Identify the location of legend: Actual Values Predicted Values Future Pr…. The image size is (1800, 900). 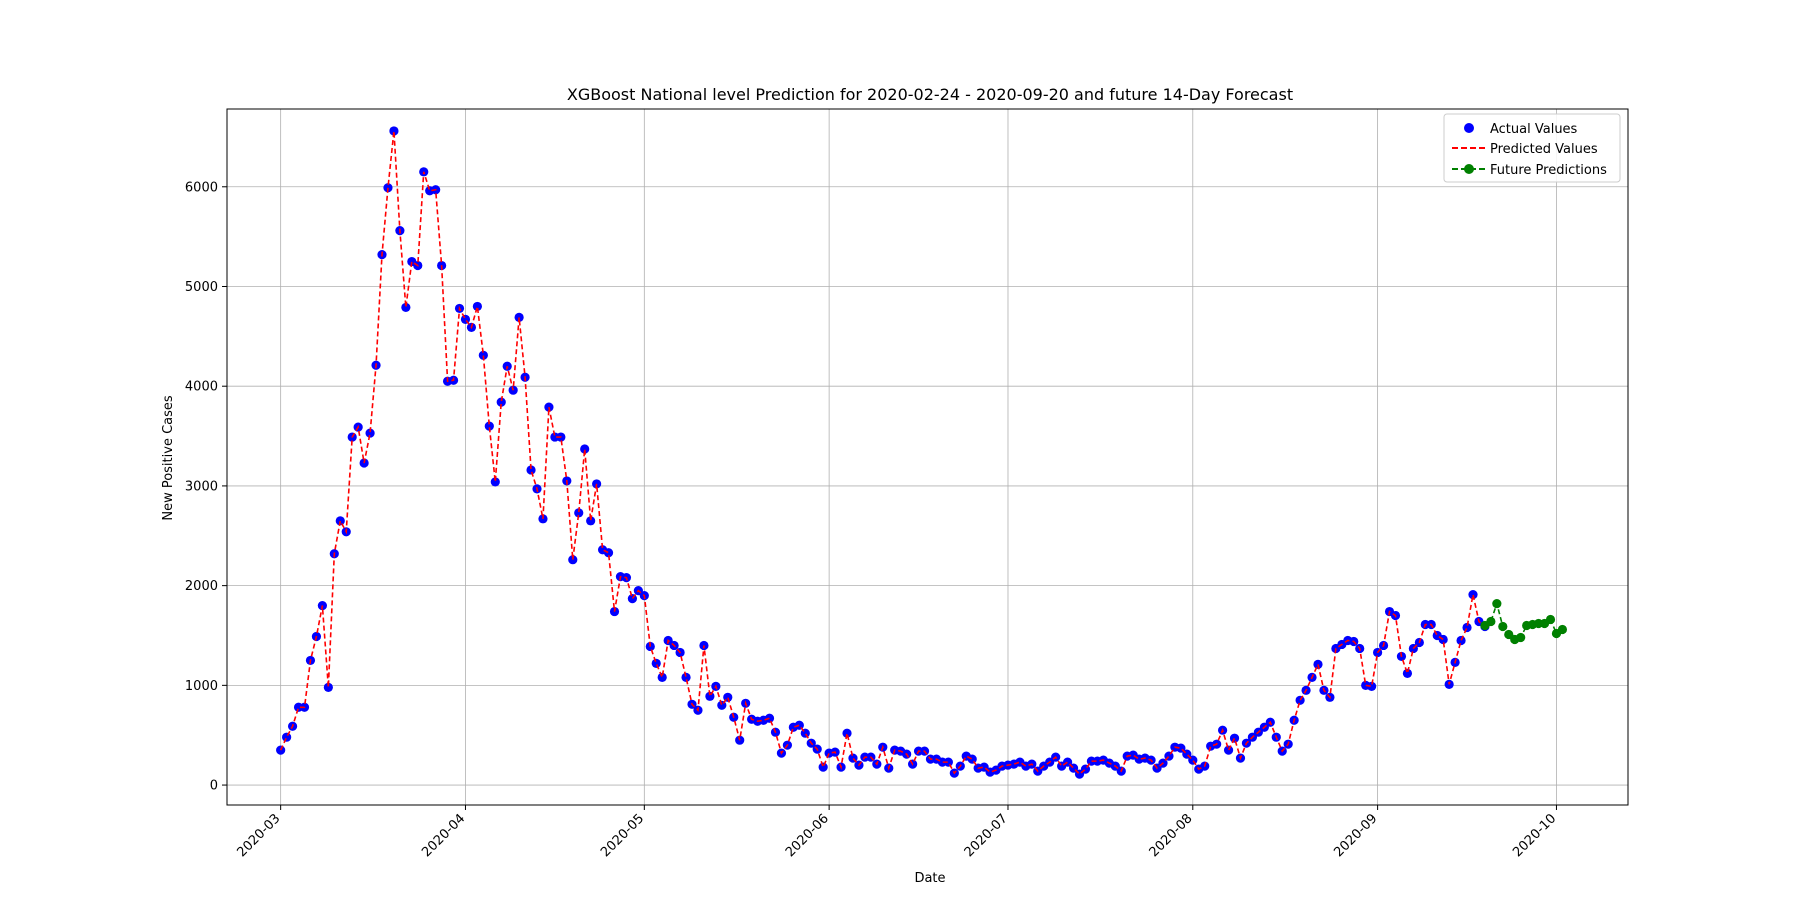
(1532, 148).